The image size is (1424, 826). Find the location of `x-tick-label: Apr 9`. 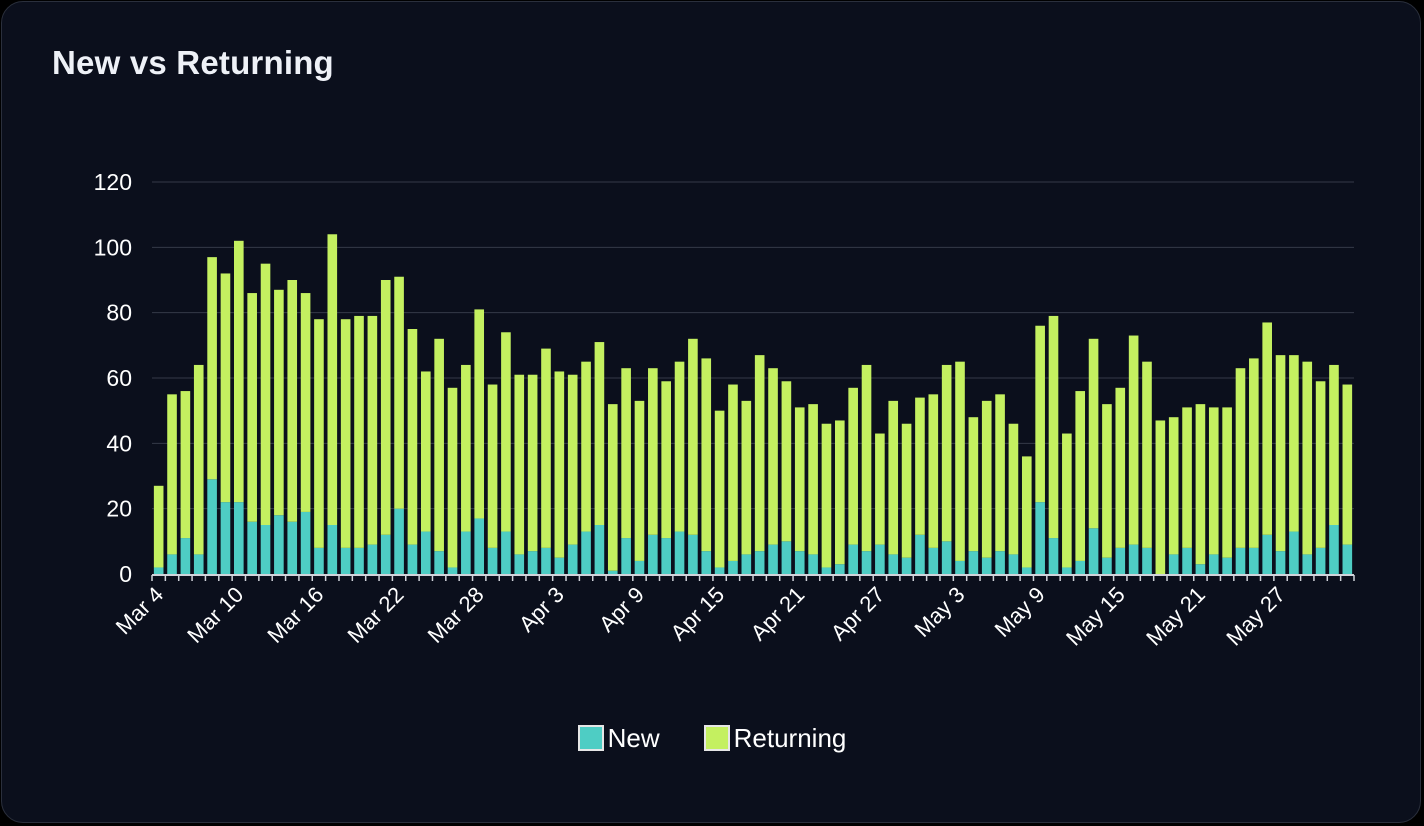

x-tick-label: Apr 9 is located at coordinates (621, 609).